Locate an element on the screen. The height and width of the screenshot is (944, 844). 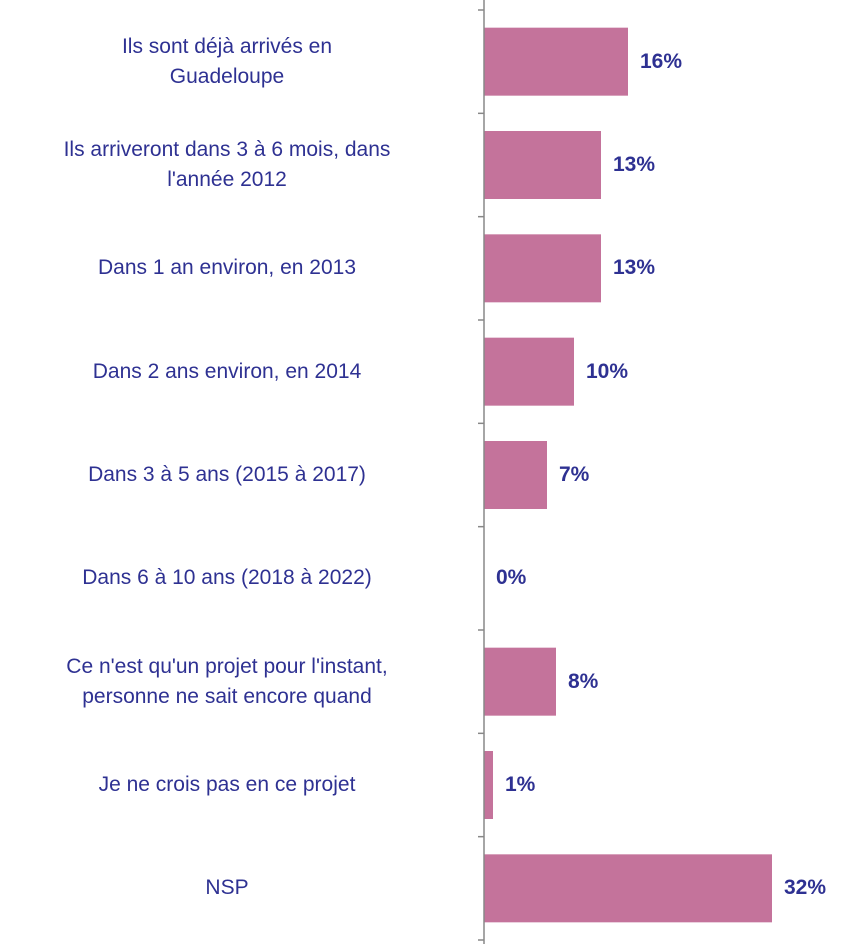
category-label: Dans 1 an environ, en 2013 is located at coordinates (227, 268).